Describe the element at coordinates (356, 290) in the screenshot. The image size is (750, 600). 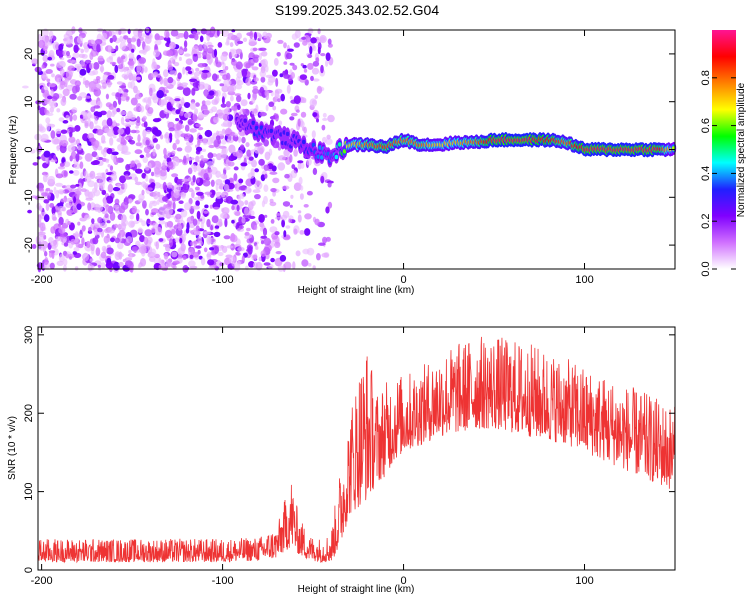
I see `spectrogram-x-label: Height of straight line (km)` at that location.